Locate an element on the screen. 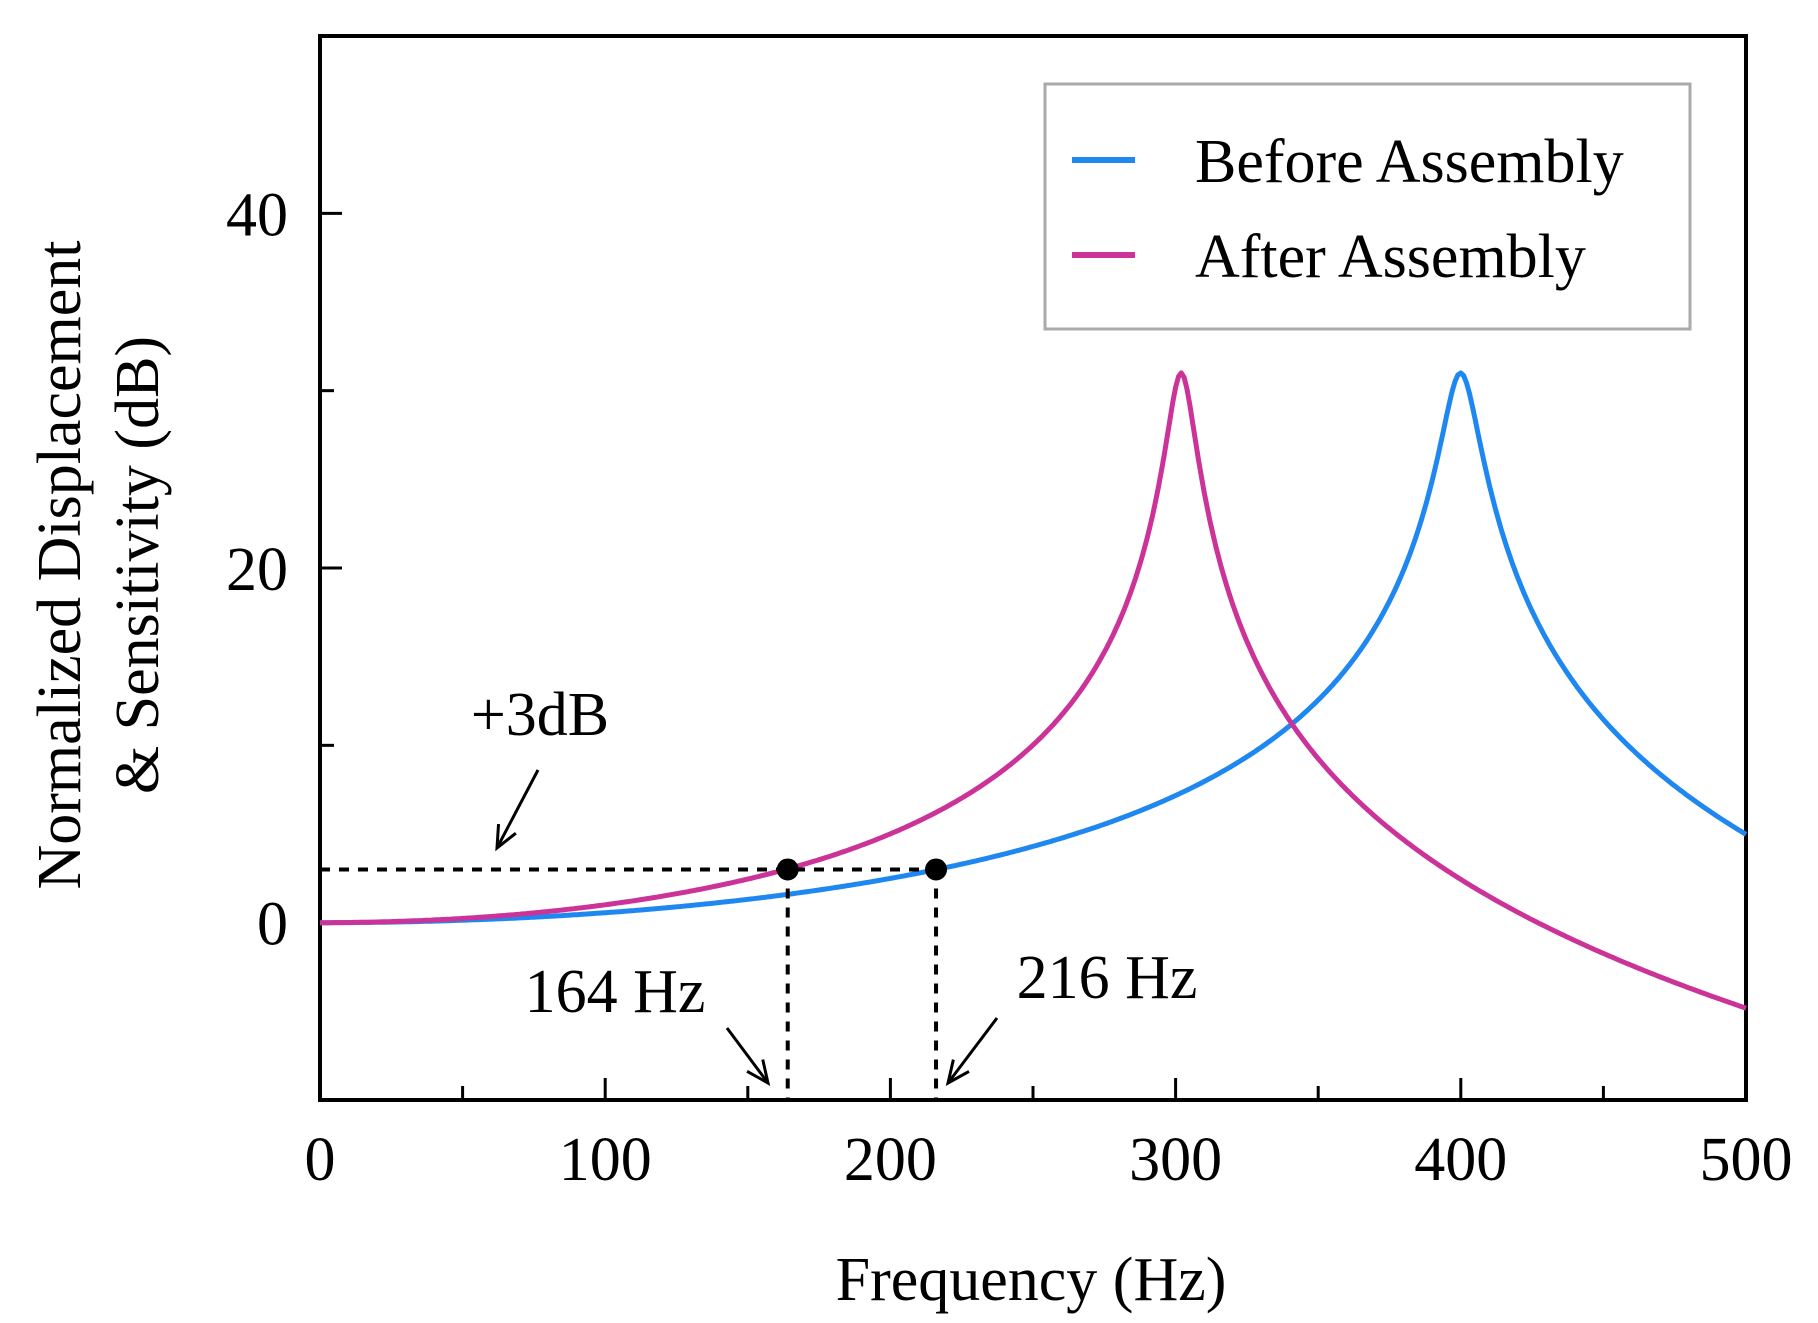 This screenshot has width=1818, height=1323. legend-label-1: After Assembly is located at coordinates (1390, 257).